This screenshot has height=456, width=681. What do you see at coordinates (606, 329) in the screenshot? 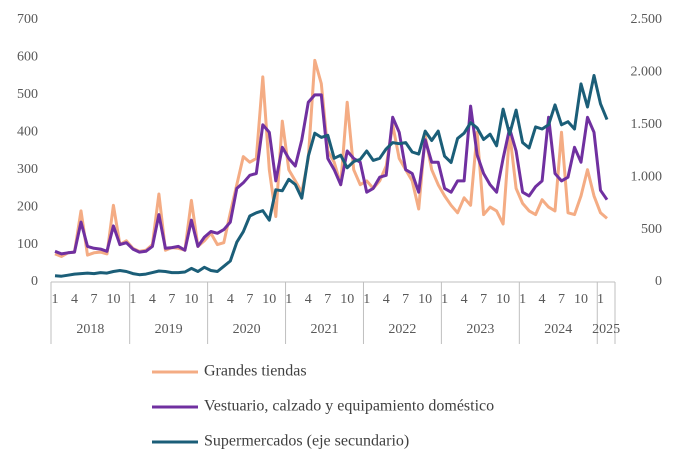
I see `year-label: 2025` at bounding box center [606, 329].